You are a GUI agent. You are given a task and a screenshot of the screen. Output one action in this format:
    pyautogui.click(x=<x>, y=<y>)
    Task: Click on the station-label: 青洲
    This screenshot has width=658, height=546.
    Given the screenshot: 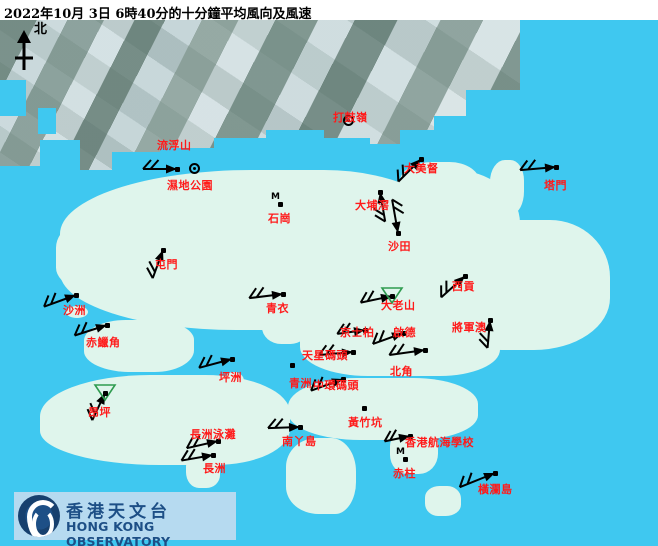 What is the action you would take?
    pyautogui.click(x=300, y=383)
    